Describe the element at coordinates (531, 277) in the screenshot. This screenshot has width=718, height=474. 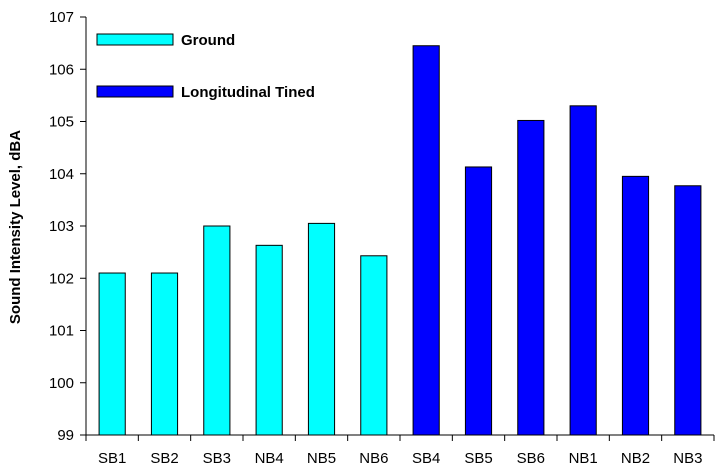
I see `bar-sb6` at that location.